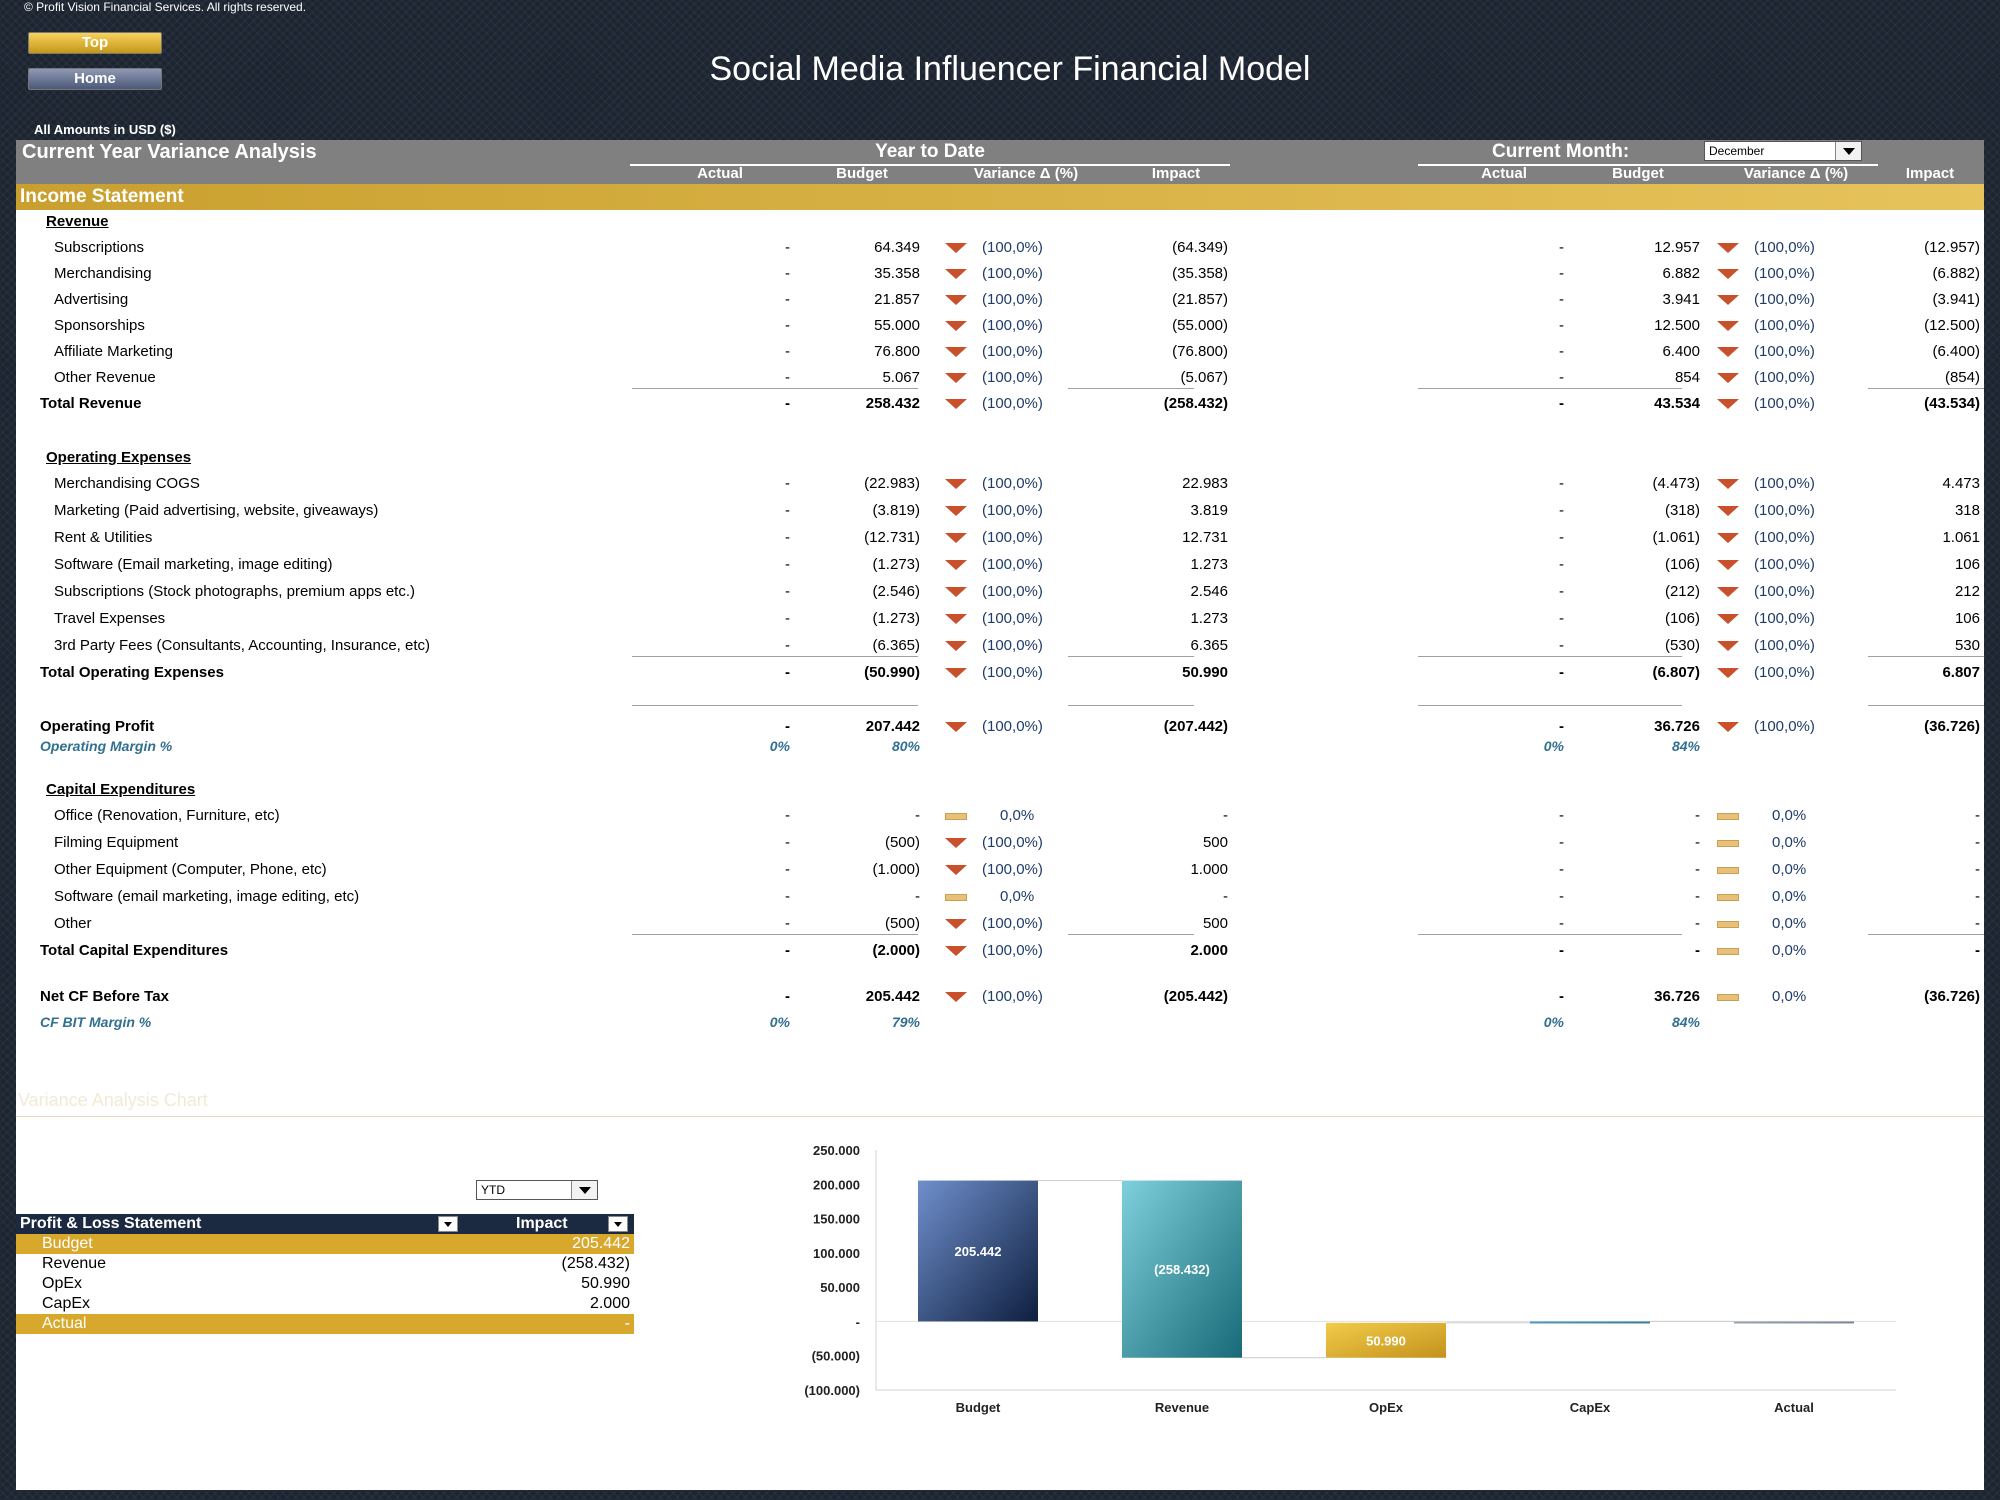 Image resolution: width=2000 pixels, height=1500 pixels. Describe the element at coordinates (897, 273) in the screenshot. I see `cell-yb: 35.358` at that location.